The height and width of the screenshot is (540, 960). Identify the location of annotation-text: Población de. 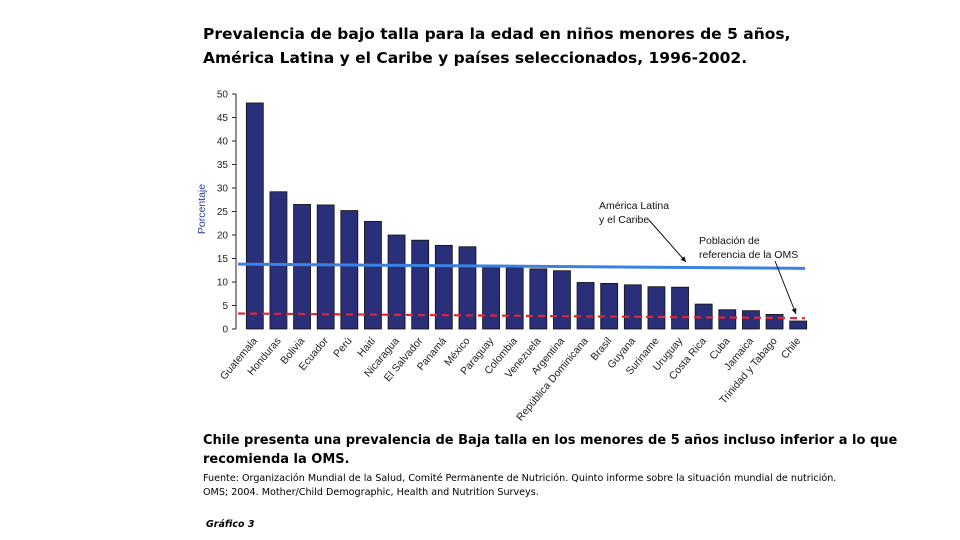
(729, 241).